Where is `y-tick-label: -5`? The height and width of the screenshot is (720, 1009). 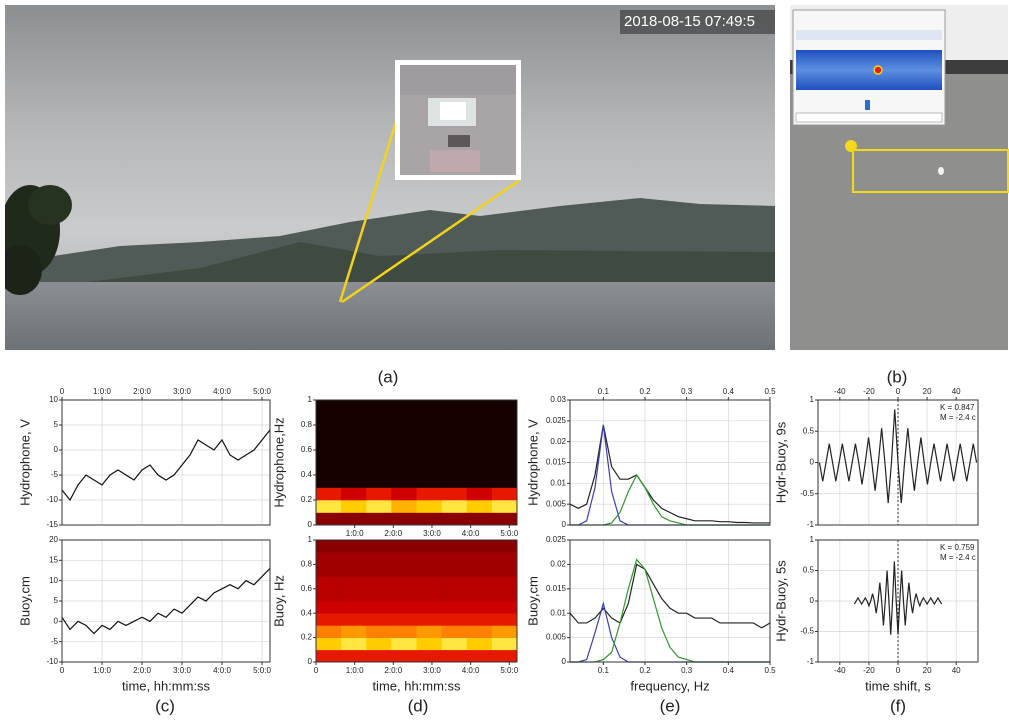
y-tick-label: -5 is located at coordinates (55, 474).